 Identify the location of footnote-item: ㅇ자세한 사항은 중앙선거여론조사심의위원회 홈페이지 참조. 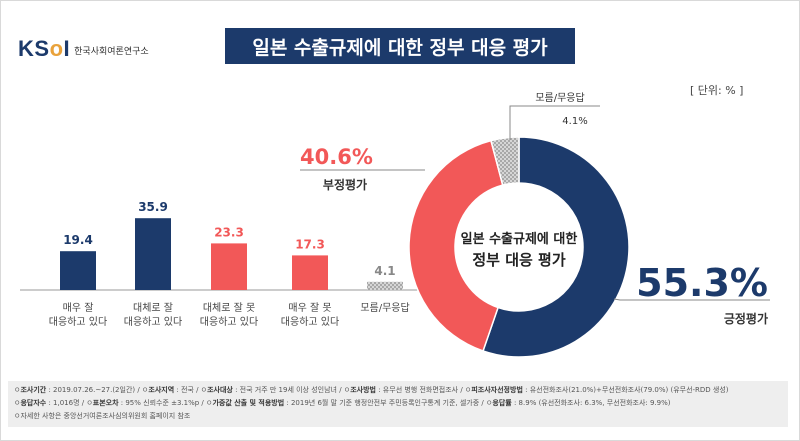
(102, 416).